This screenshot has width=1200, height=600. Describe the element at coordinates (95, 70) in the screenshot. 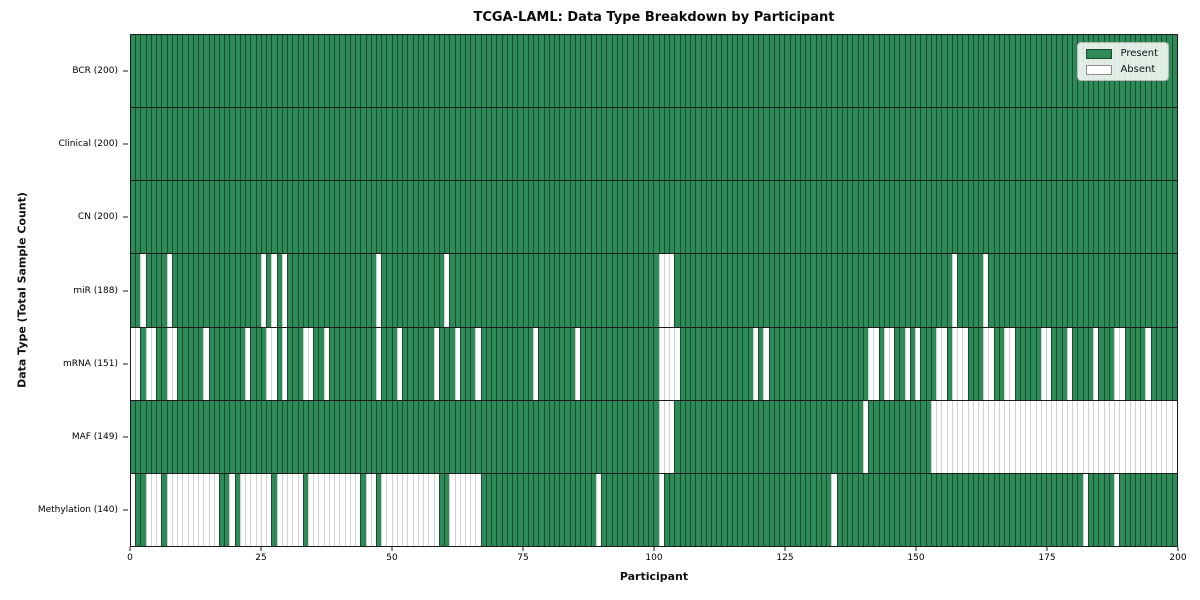

I see `y-tick-label-bcr: BCR (200)` at that location.